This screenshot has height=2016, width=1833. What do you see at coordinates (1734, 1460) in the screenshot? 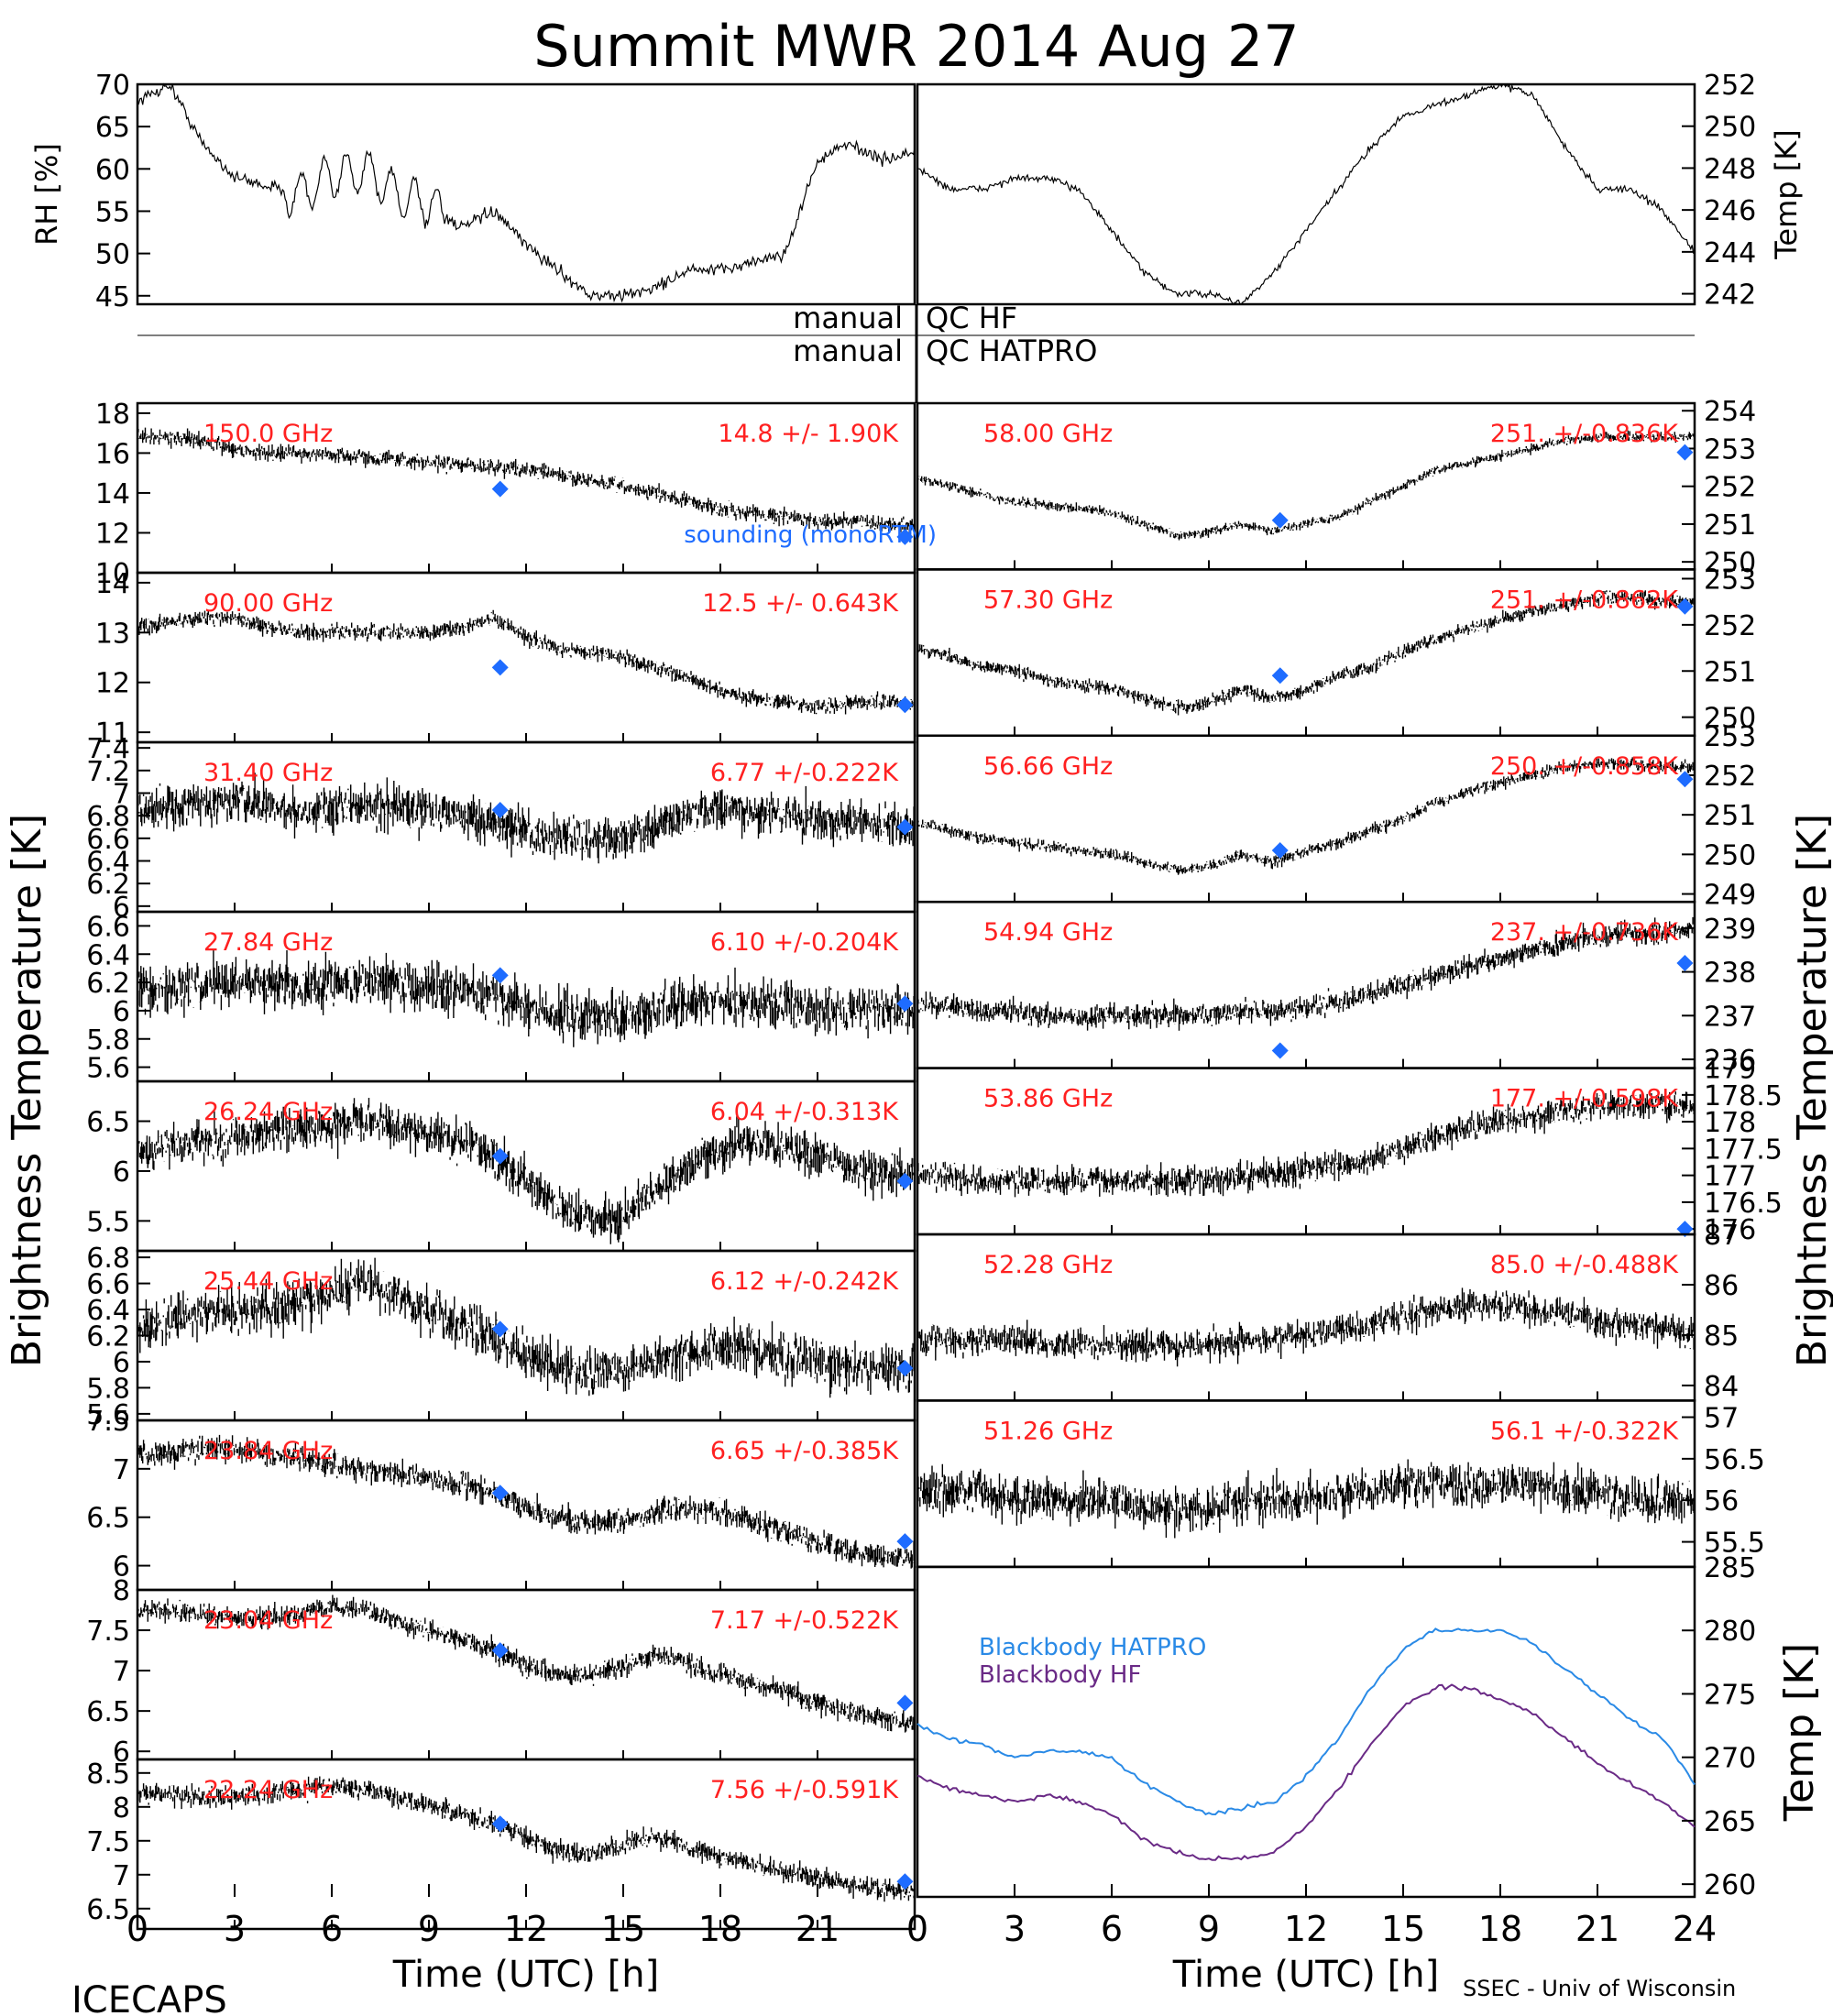
I see `y-tick-label: 56.5` at bounding box center [1734, 1460].